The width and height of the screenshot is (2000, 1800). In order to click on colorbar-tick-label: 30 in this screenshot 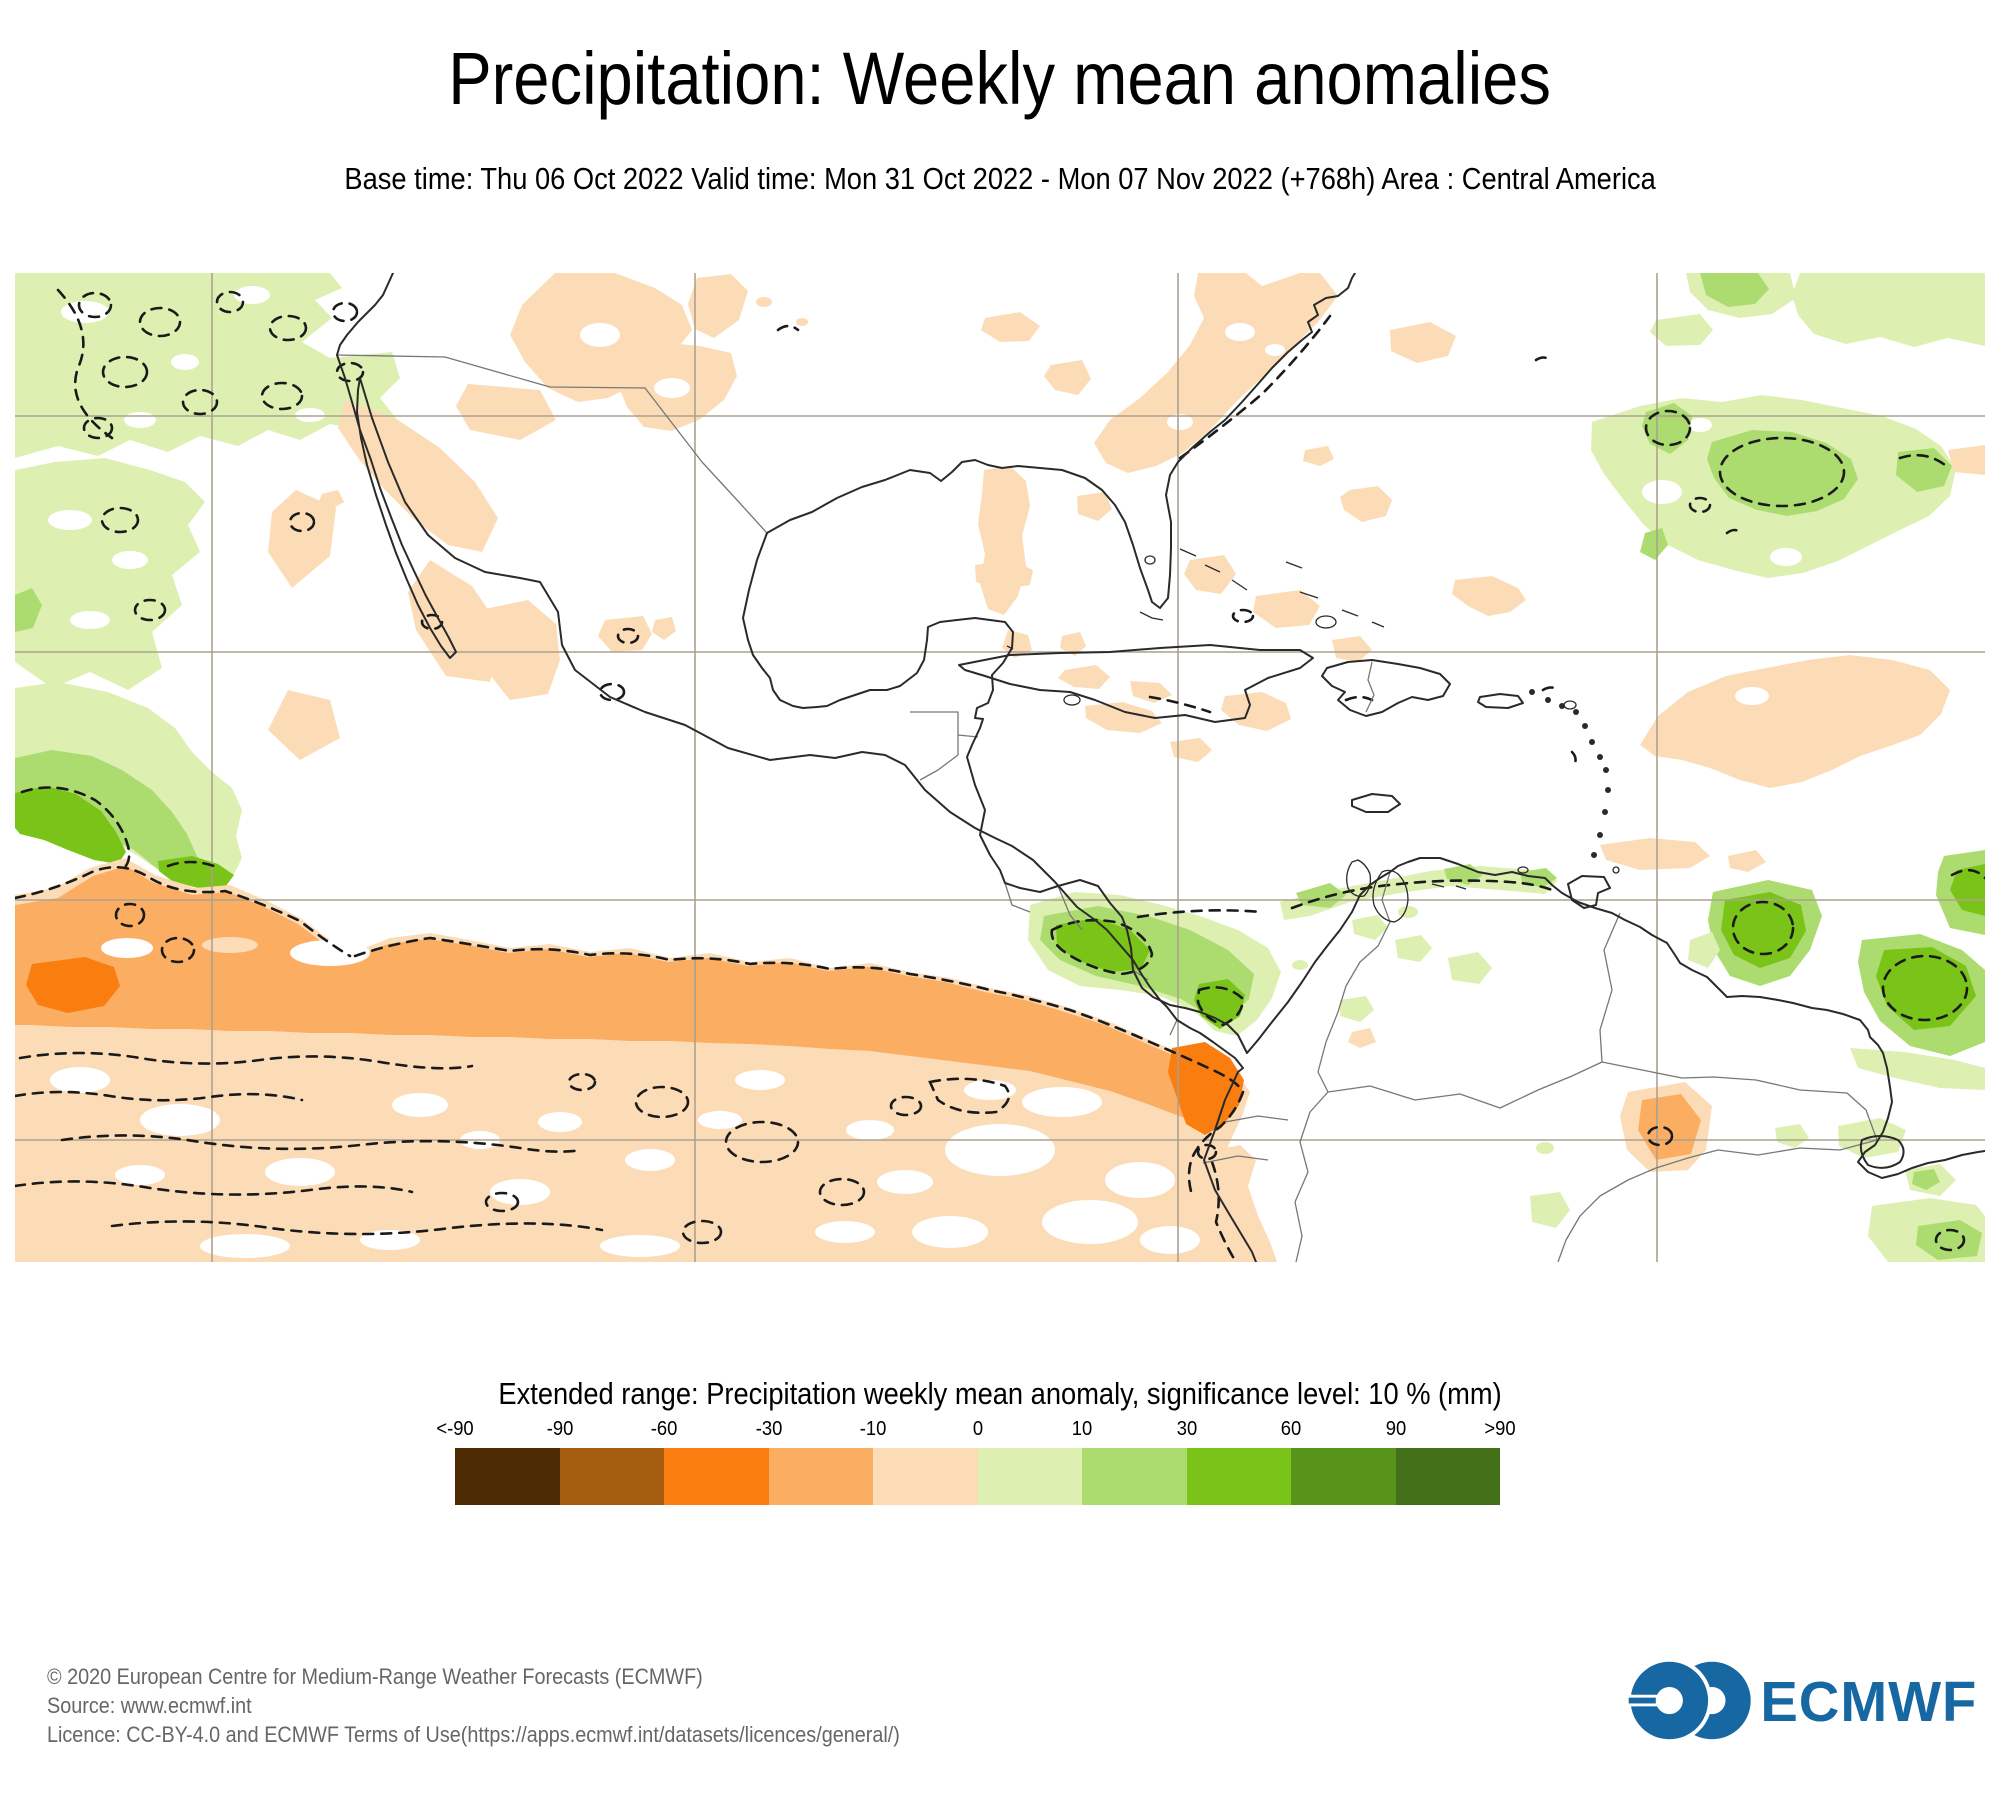, I will do `click(1186, 1429)`.